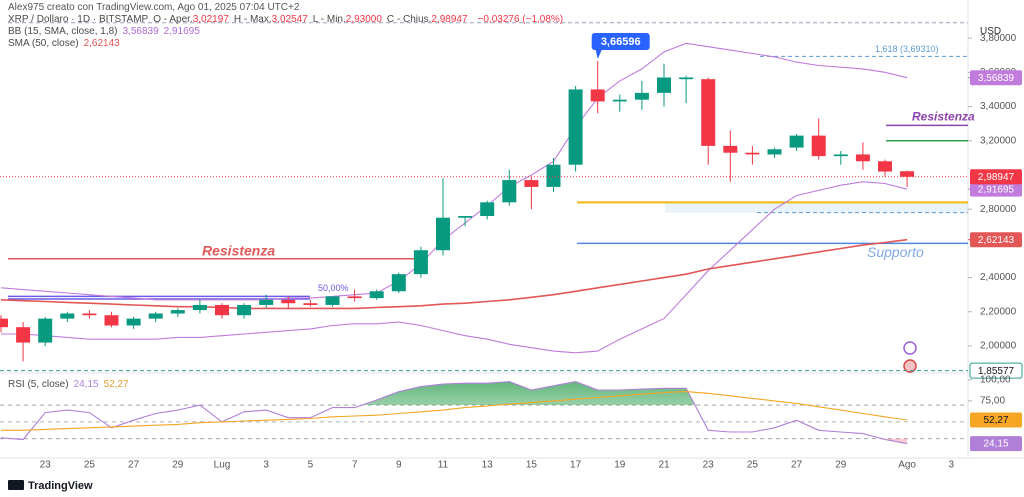  What do you see at coordinates (991, 31) in the screenshot?
I see `currency: USD` at bounding box center [991, 31].